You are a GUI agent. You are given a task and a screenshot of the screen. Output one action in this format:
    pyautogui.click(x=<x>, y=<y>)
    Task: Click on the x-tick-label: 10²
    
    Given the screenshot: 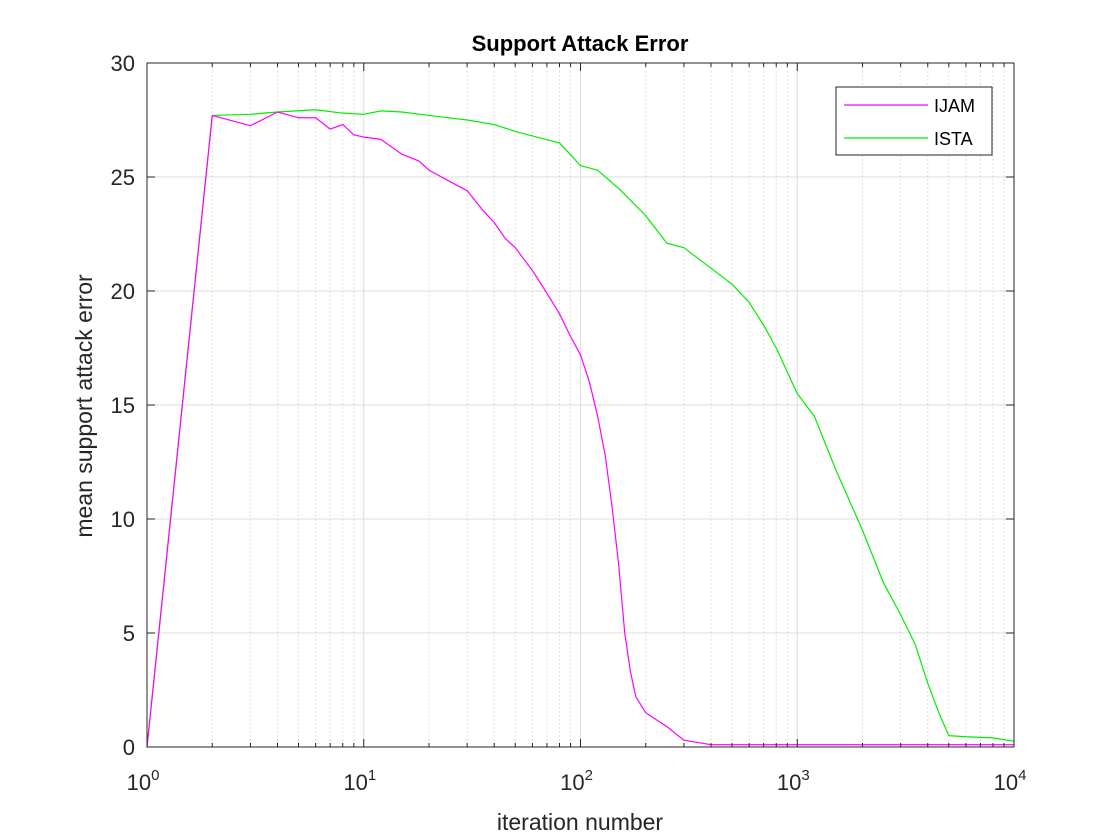 What is the action you would take?
    pyautogui.click(x=576, y=781)
    